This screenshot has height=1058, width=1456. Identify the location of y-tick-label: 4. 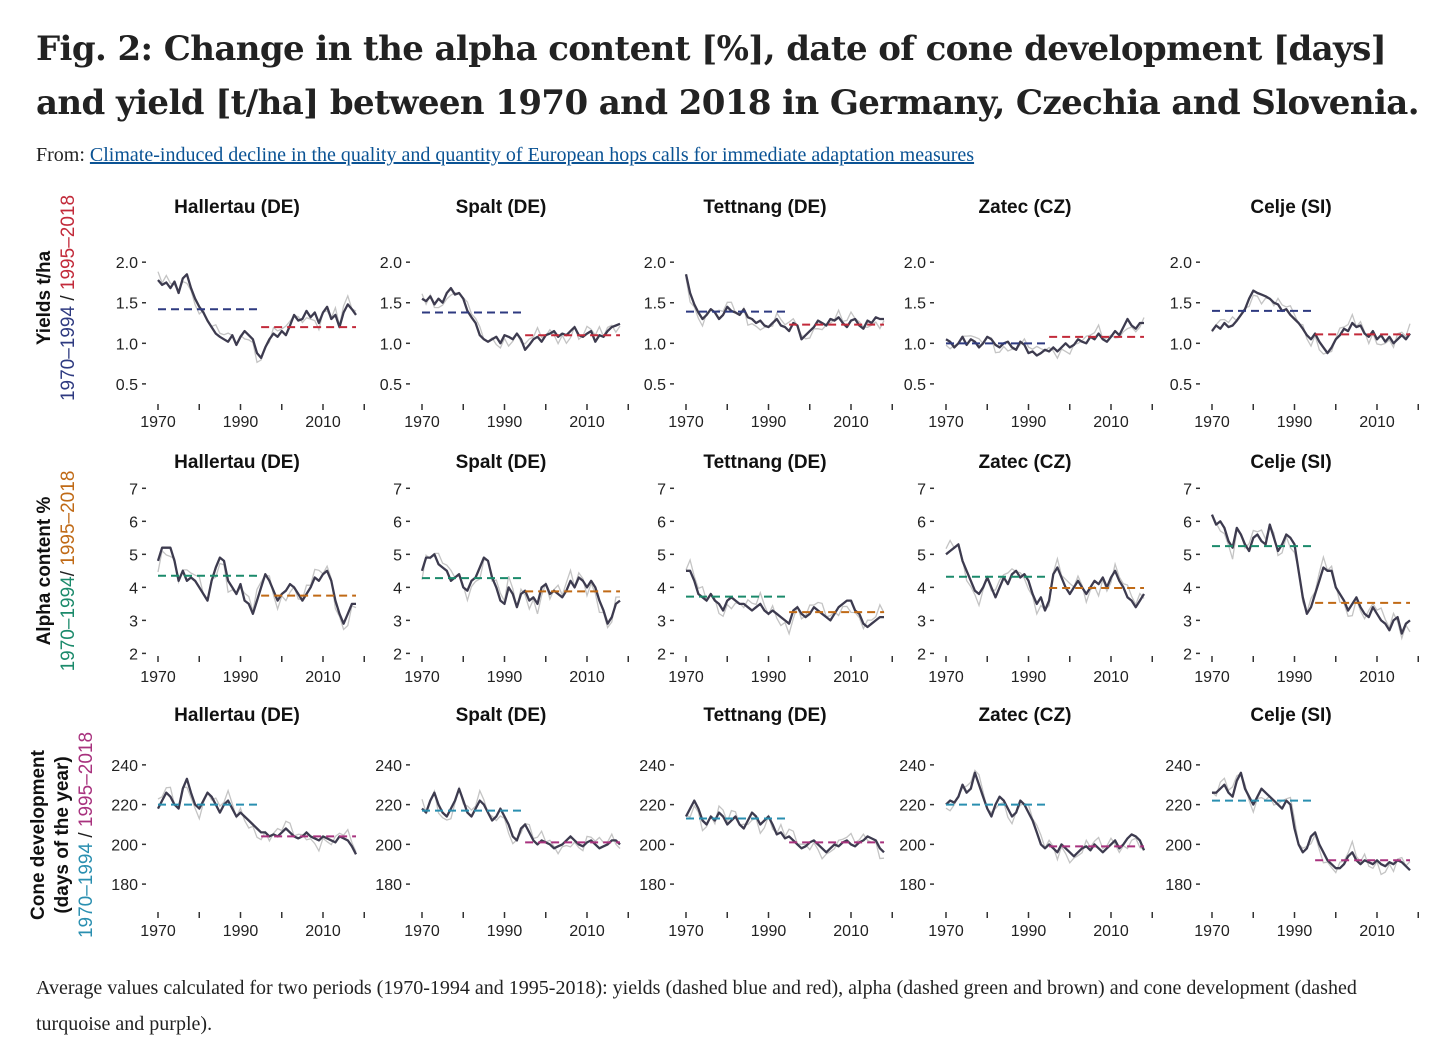
(397, 588).